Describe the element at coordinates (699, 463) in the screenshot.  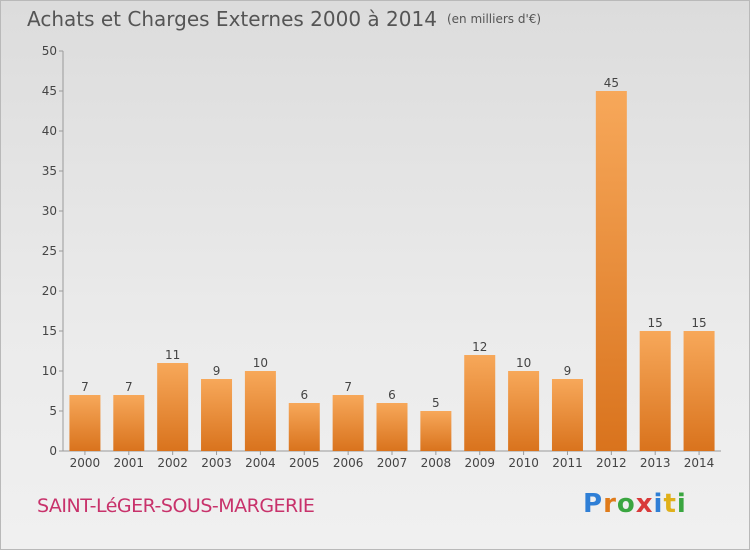
I see `x-tick-label-2014: 2014` at that location.